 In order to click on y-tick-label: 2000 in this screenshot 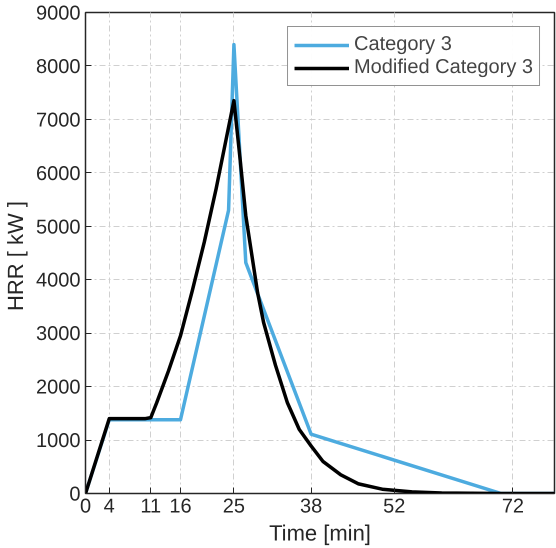, I will do `click(58, 387)`.